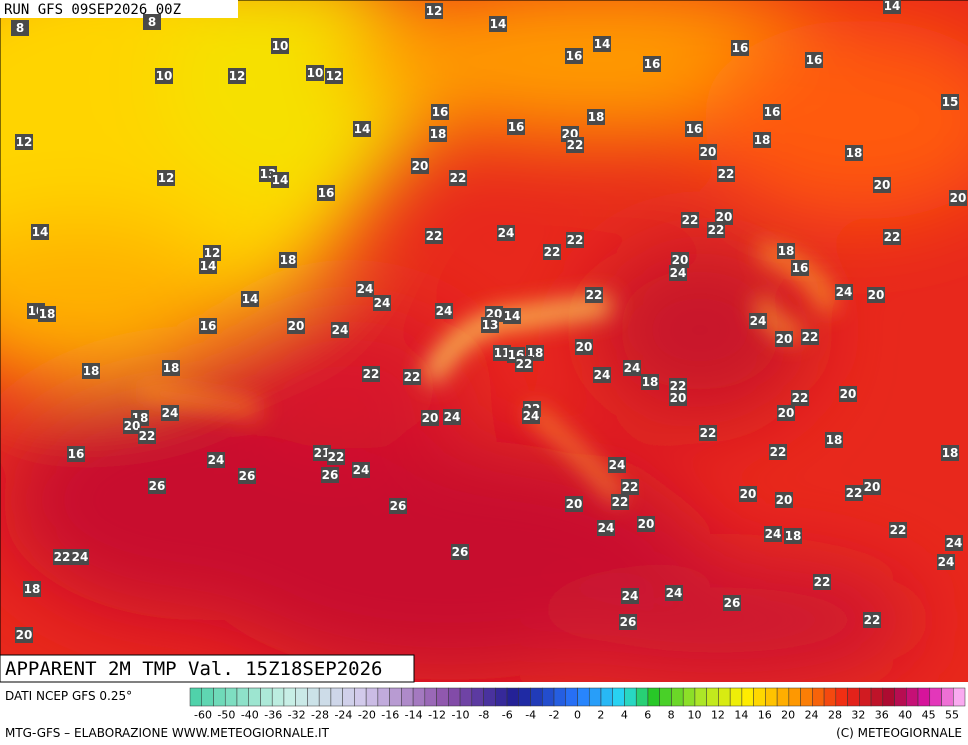 Image resolution: width=968 pixels, height=745 pixels. Describe the element at coordinates (68, 696) in the screenshot. I see `source-text: DATI NCEP GFS 0.25°` at that location.